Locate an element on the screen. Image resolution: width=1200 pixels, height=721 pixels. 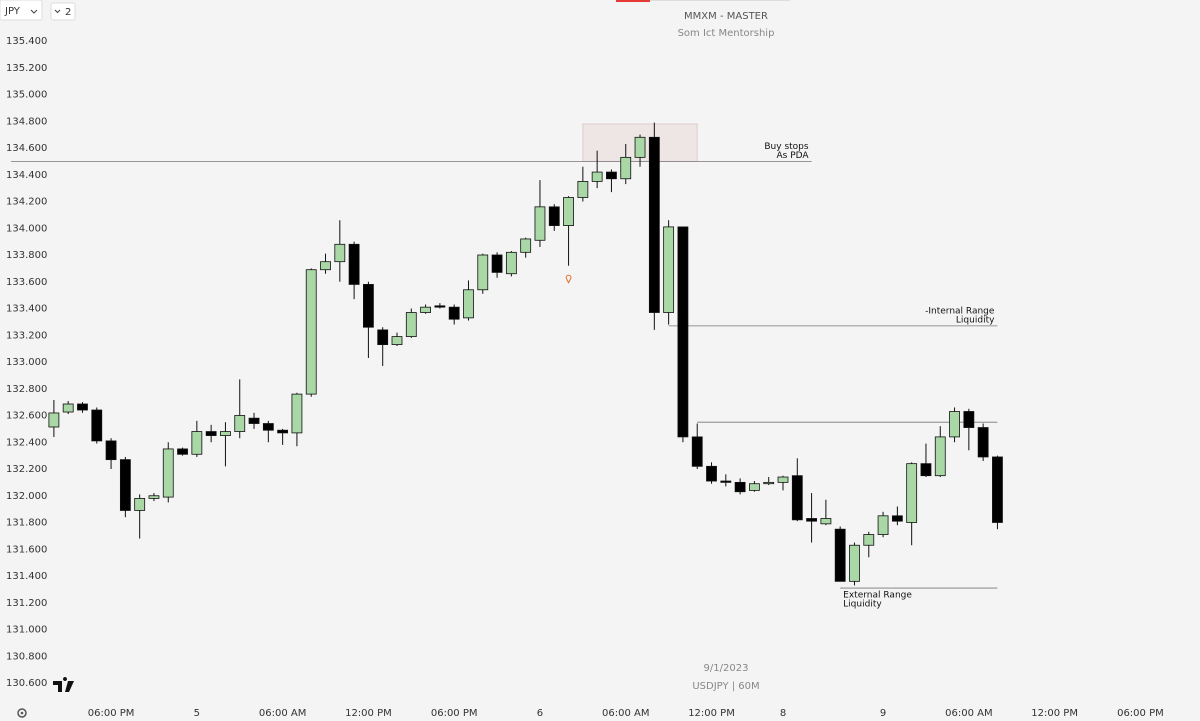
chart-title: MMXM - MASTER is located at coordinates (726, 16).